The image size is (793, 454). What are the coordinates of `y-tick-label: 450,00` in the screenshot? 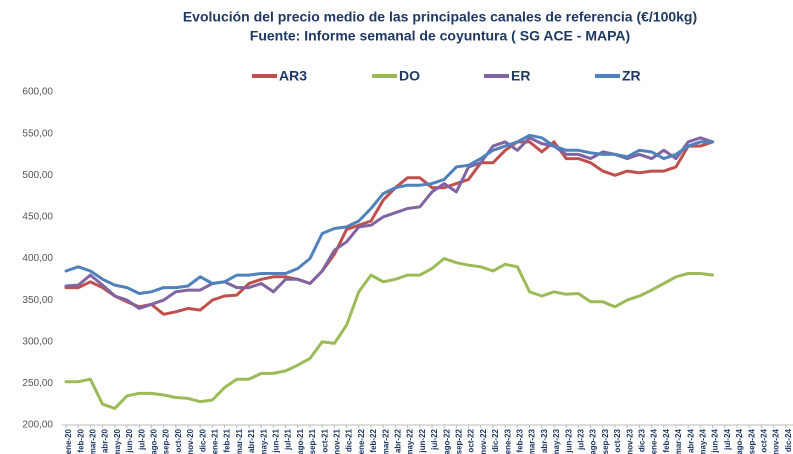 It's located at (37, 217).